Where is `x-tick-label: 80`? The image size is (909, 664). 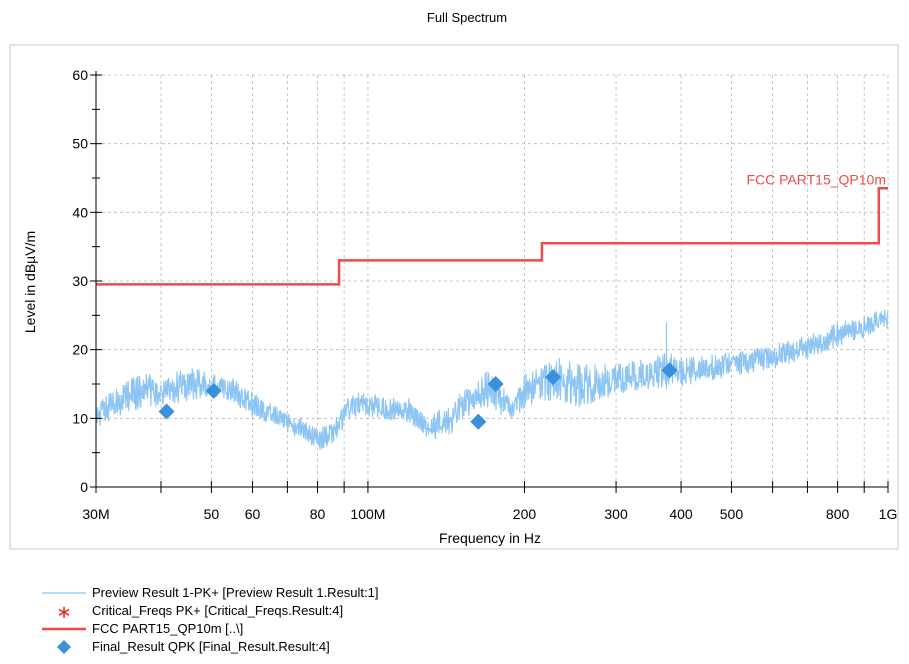
x-tick-label: 80 is located at coordinates (318, 514).